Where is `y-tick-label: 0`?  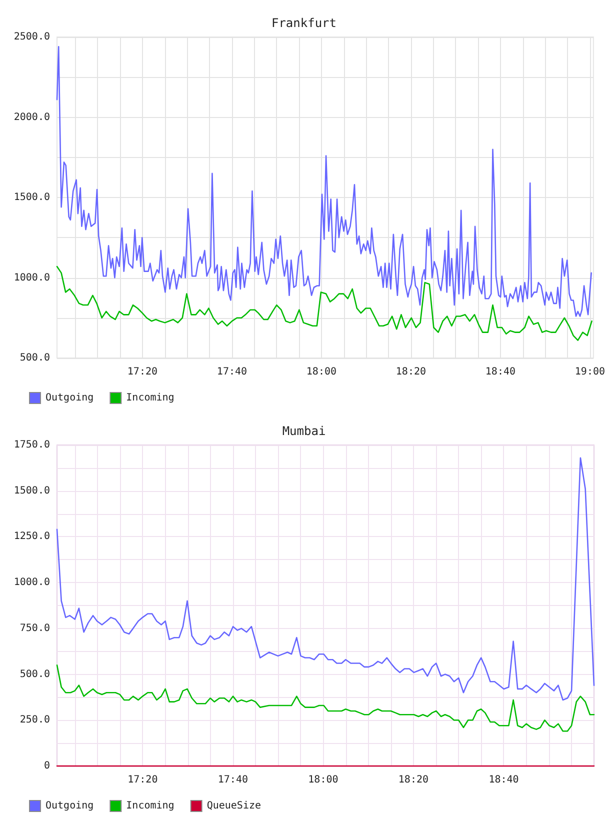 y-tick-label: 0 is located at coordinates (47, 766).